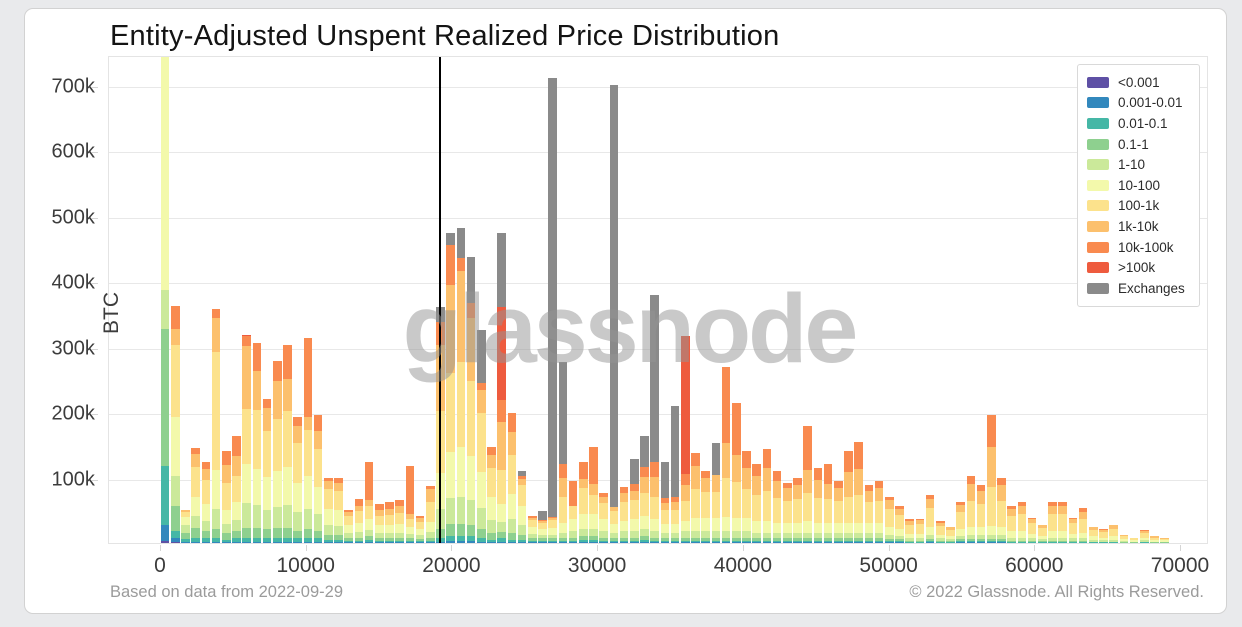 The image size is (1242, 627). I want to click on legend-item->100k: >100k, so click(1138, 267).